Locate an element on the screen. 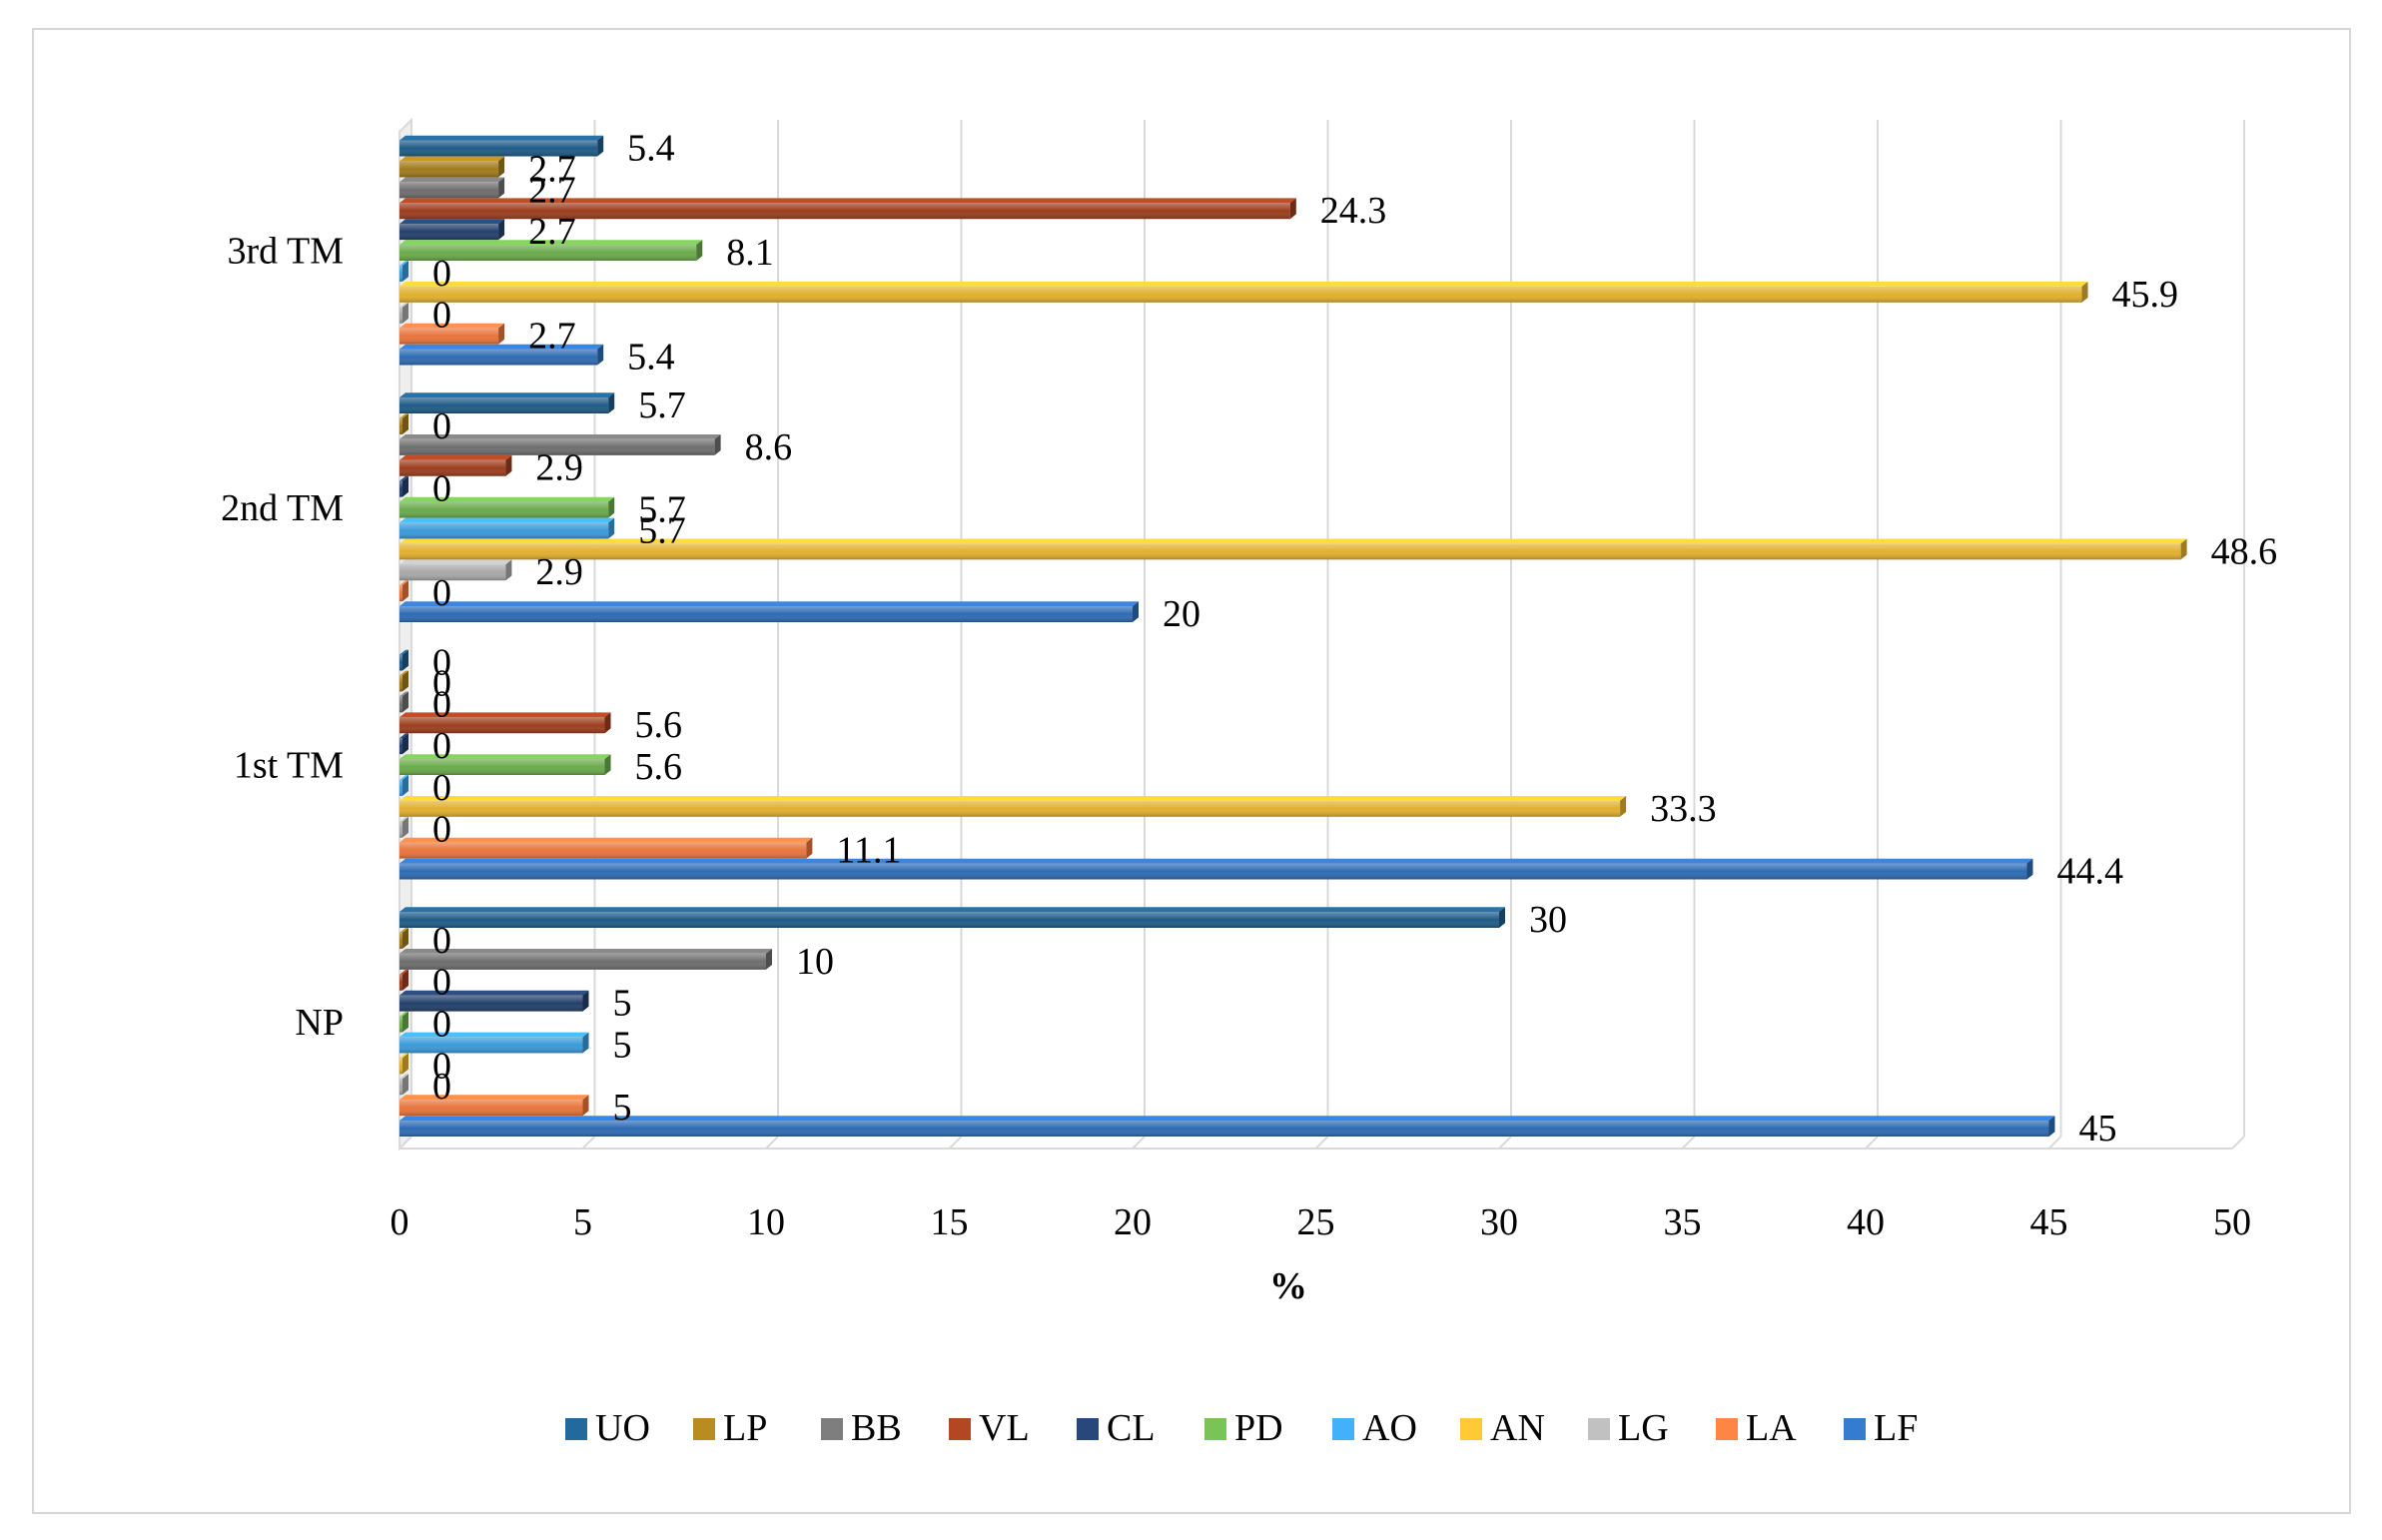 This screenshot has width=2382, height=1540. data-label: 2.9 is located at coordinates (559, 572).